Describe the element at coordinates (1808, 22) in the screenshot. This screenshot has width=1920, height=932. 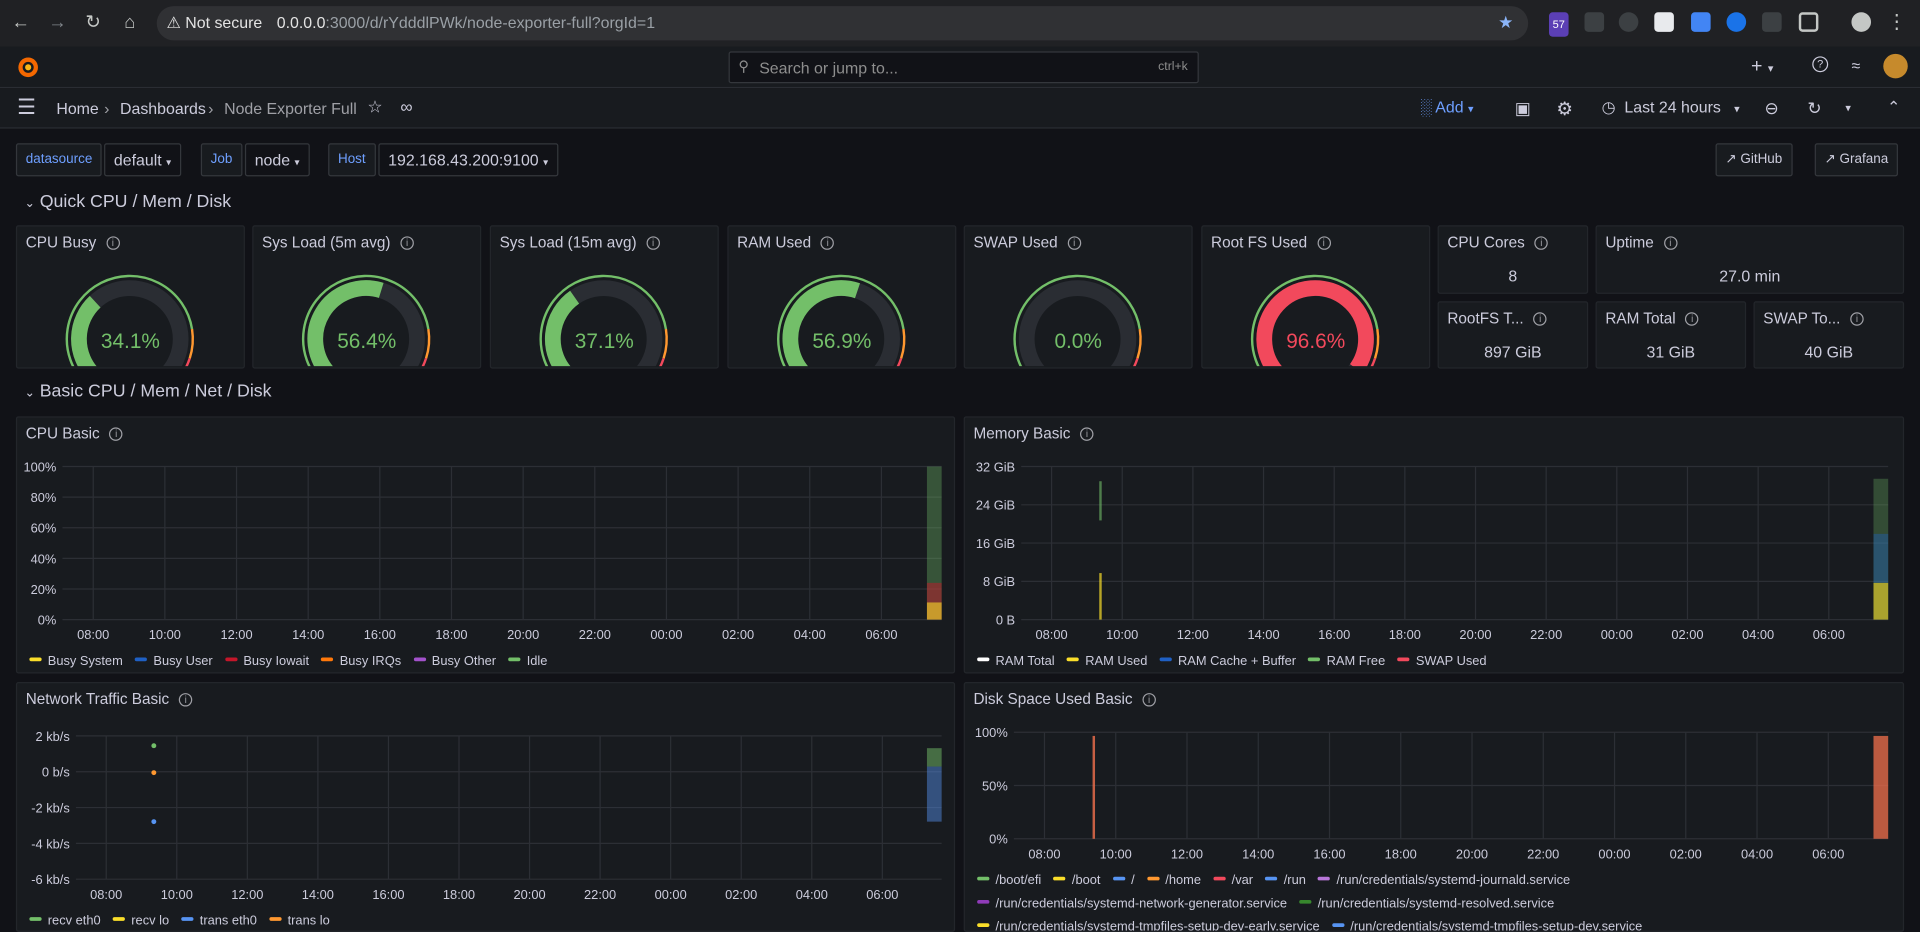
I see `extensions-puzzle-icon` at that location.